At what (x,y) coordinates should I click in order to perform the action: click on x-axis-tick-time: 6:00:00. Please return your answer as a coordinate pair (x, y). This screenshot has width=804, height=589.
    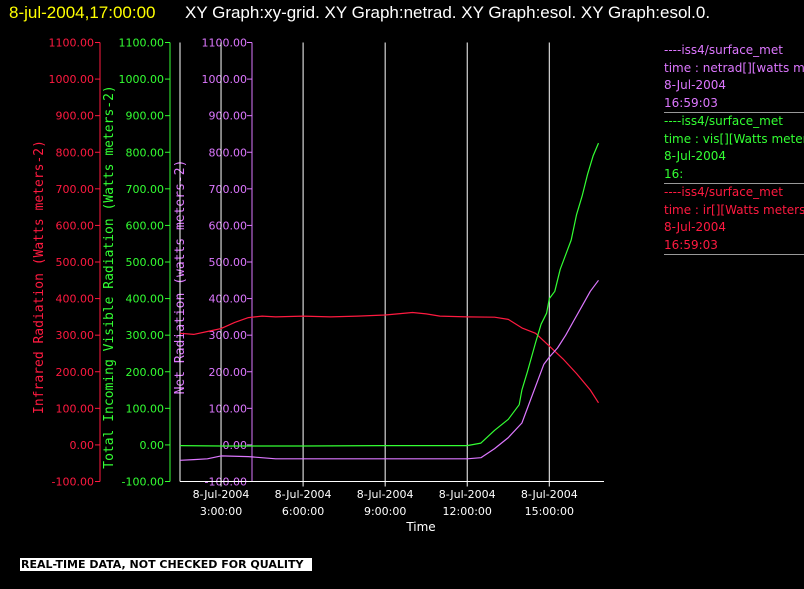
    Looking at the image, I should click on (303, 511).